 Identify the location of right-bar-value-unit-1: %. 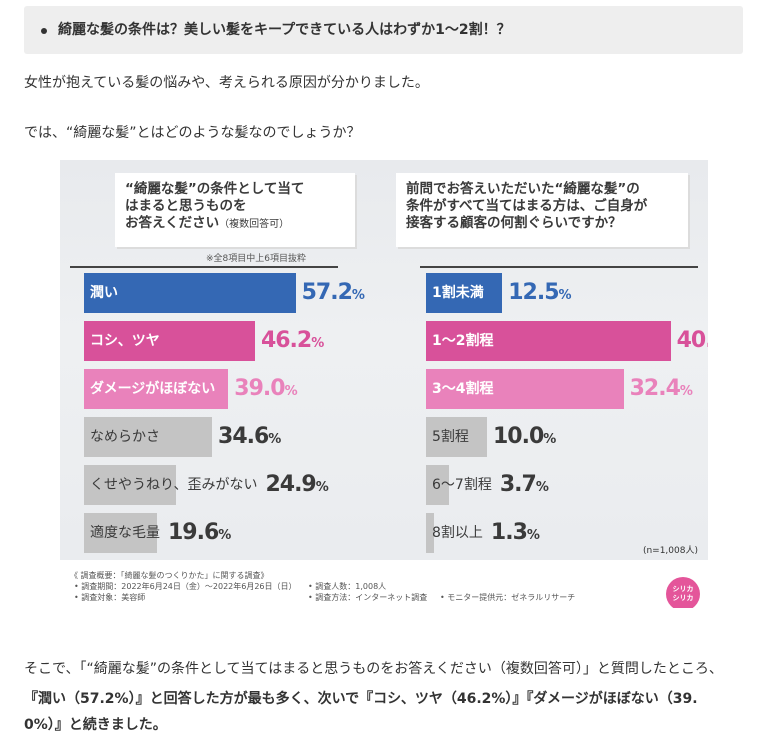
(565, 295).